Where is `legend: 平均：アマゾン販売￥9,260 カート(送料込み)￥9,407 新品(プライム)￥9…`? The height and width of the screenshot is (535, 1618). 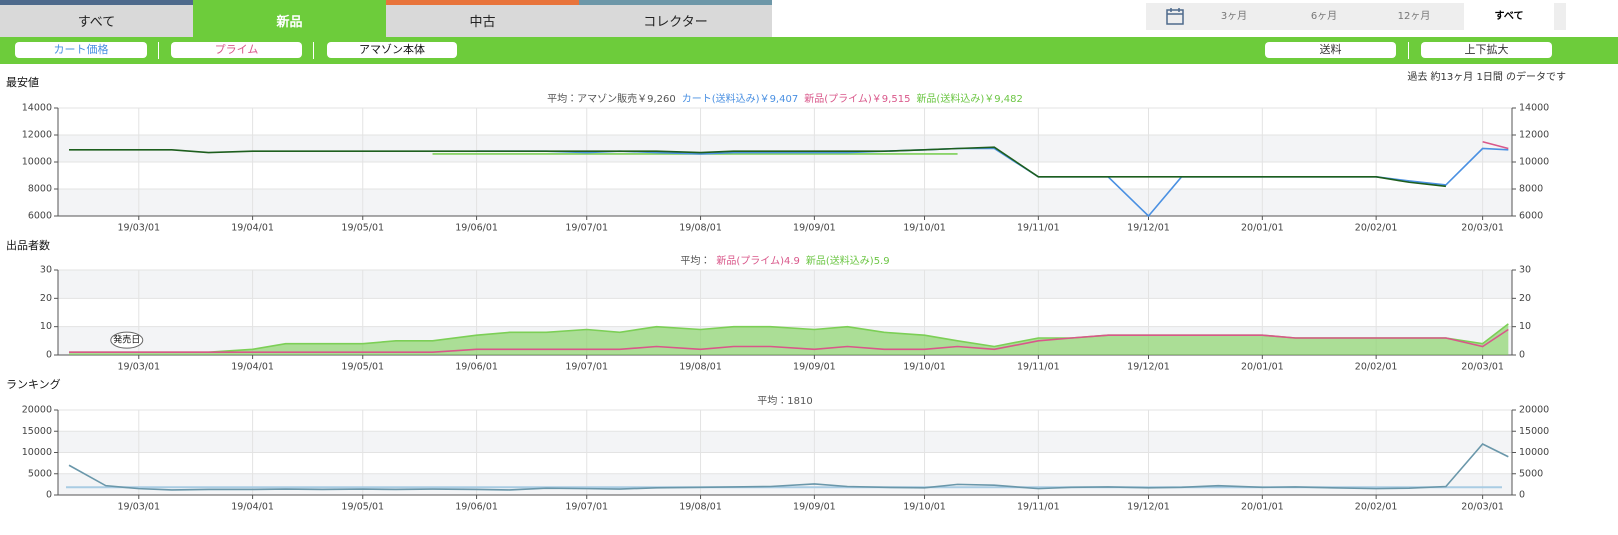 legend: 平均：アマゾン販売￥9,260 カート(送料込み)￥9,407 新品(プライム)￥9… is located at coordinates (785, 98).